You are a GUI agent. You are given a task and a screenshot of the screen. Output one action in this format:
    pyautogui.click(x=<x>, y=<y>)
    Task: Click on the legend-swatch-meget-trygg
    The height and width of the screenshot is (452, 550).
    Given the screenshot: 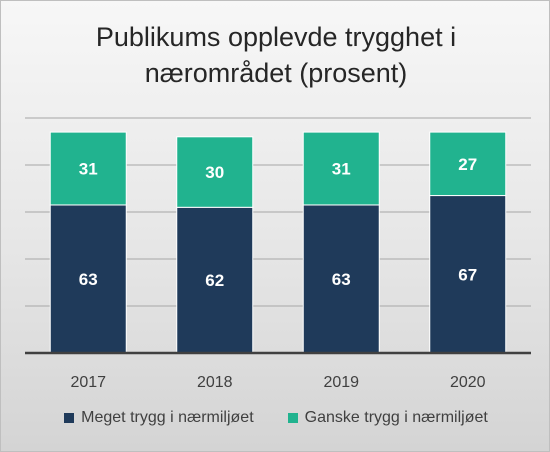 What is the action you would take?
    pyautogui.click(x=69, y=418)
    